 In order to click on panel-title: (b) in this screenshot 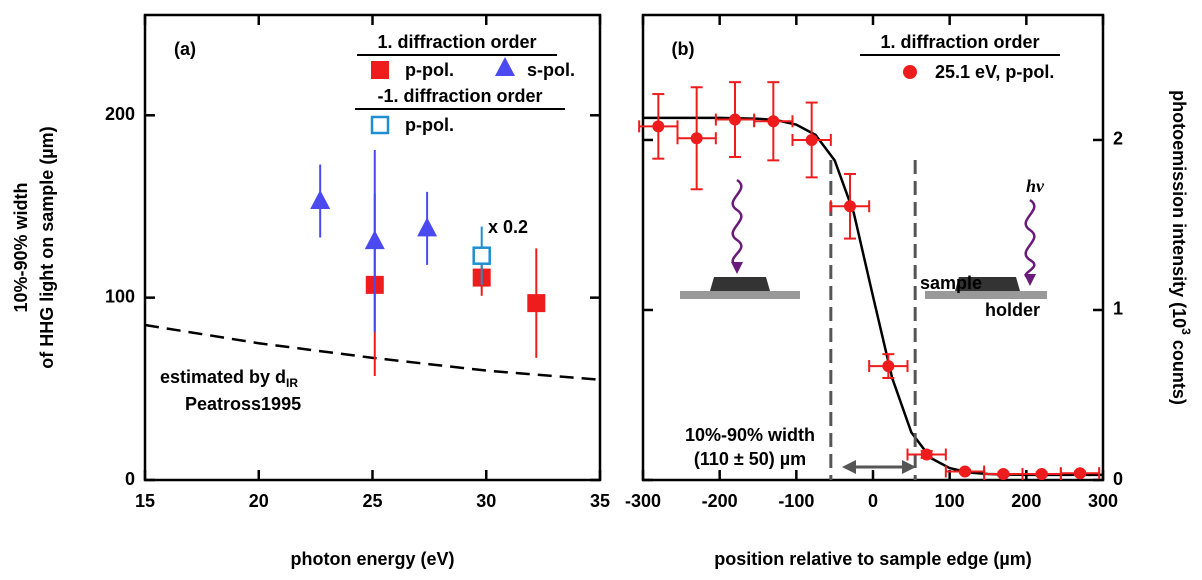, I will do `click(683, 49)`.